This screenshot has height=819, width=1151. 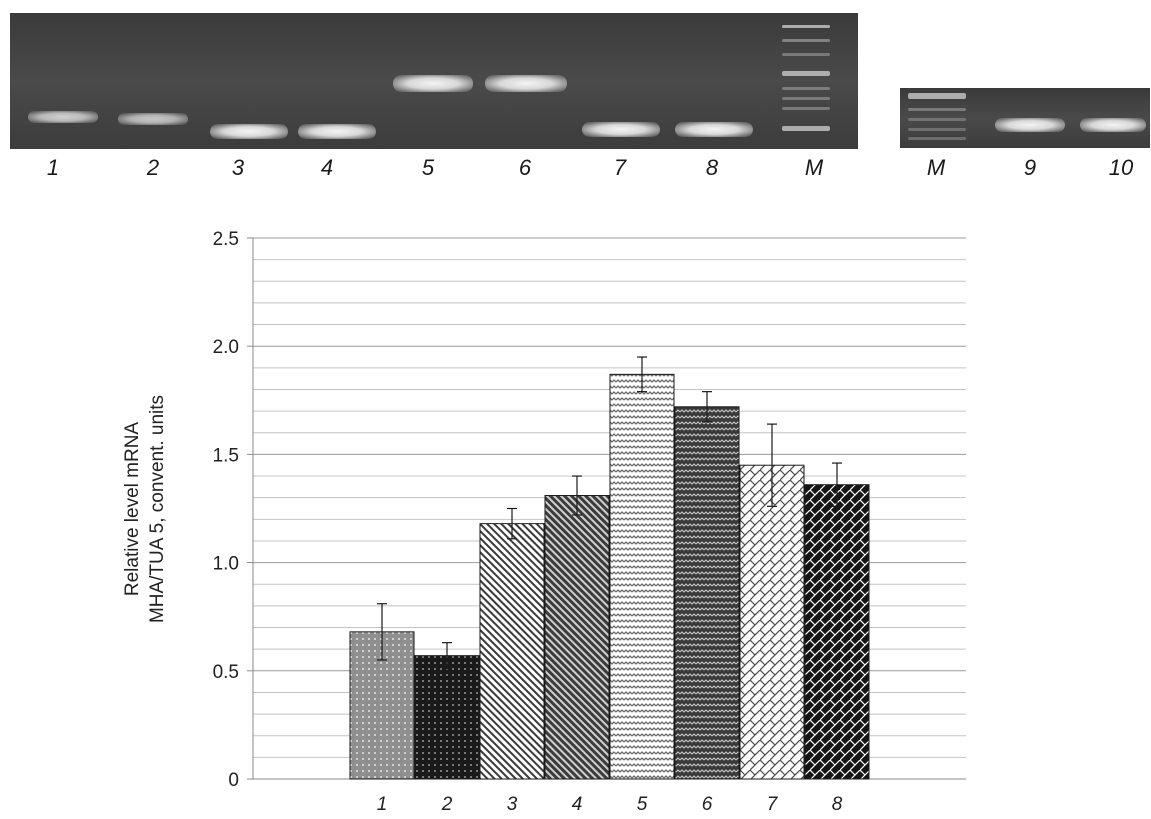 I want to click on x-tick-label: 3, so click(x=512, y=804).